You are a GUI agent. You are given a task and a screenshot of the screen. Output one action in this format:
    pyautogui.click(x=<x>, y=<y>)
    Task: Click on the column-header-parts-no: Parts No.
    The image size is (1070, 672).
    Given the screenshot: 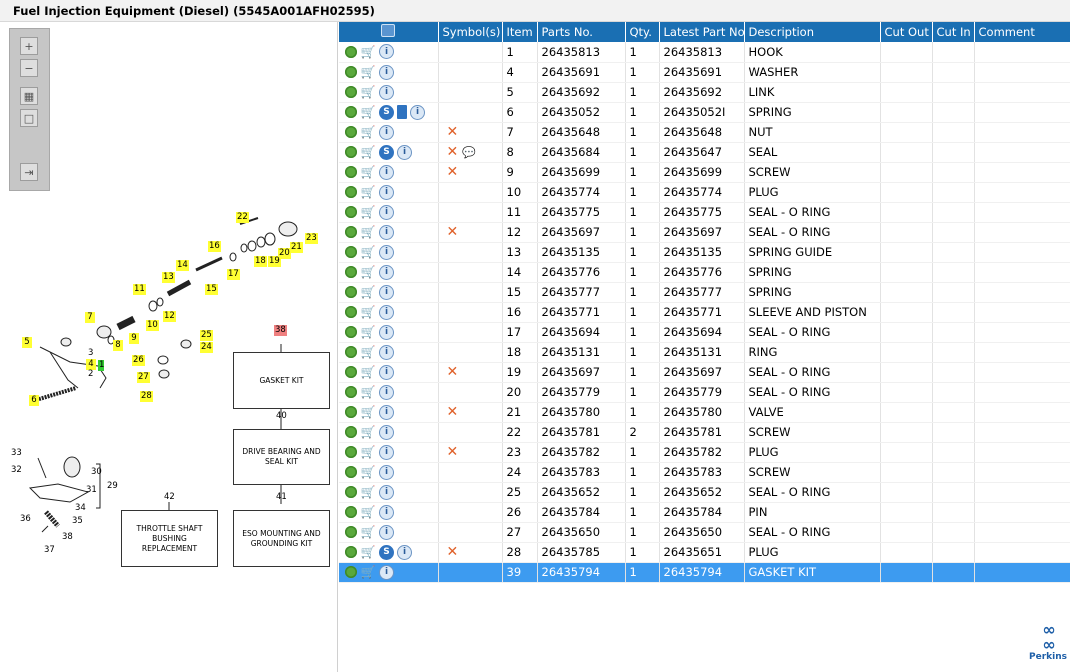 What is the action you would take?
    pyautogui.click(x=581, y=32)
    